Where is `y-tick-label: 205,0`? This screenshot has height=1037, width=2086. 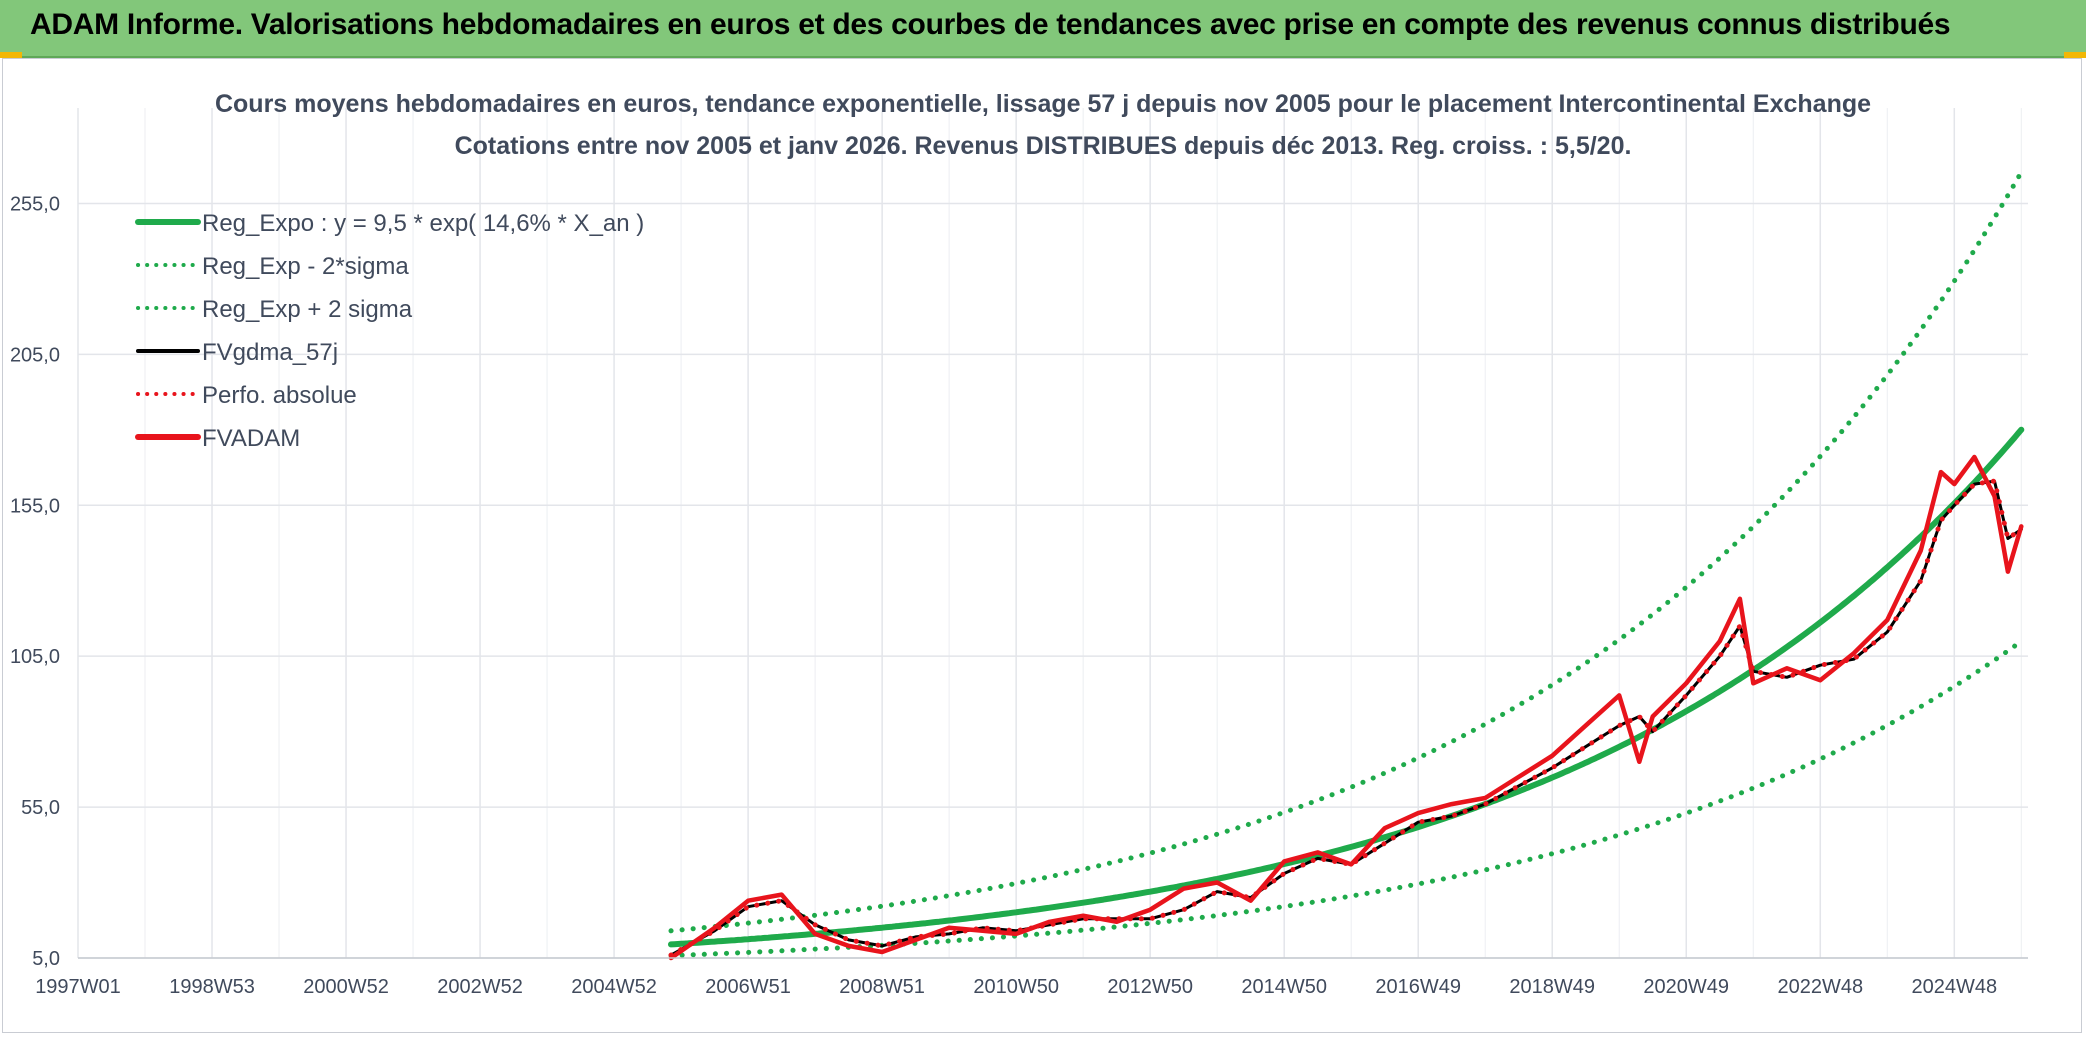
y-tick-label: 205,0 is located at coordinates (35, 355).